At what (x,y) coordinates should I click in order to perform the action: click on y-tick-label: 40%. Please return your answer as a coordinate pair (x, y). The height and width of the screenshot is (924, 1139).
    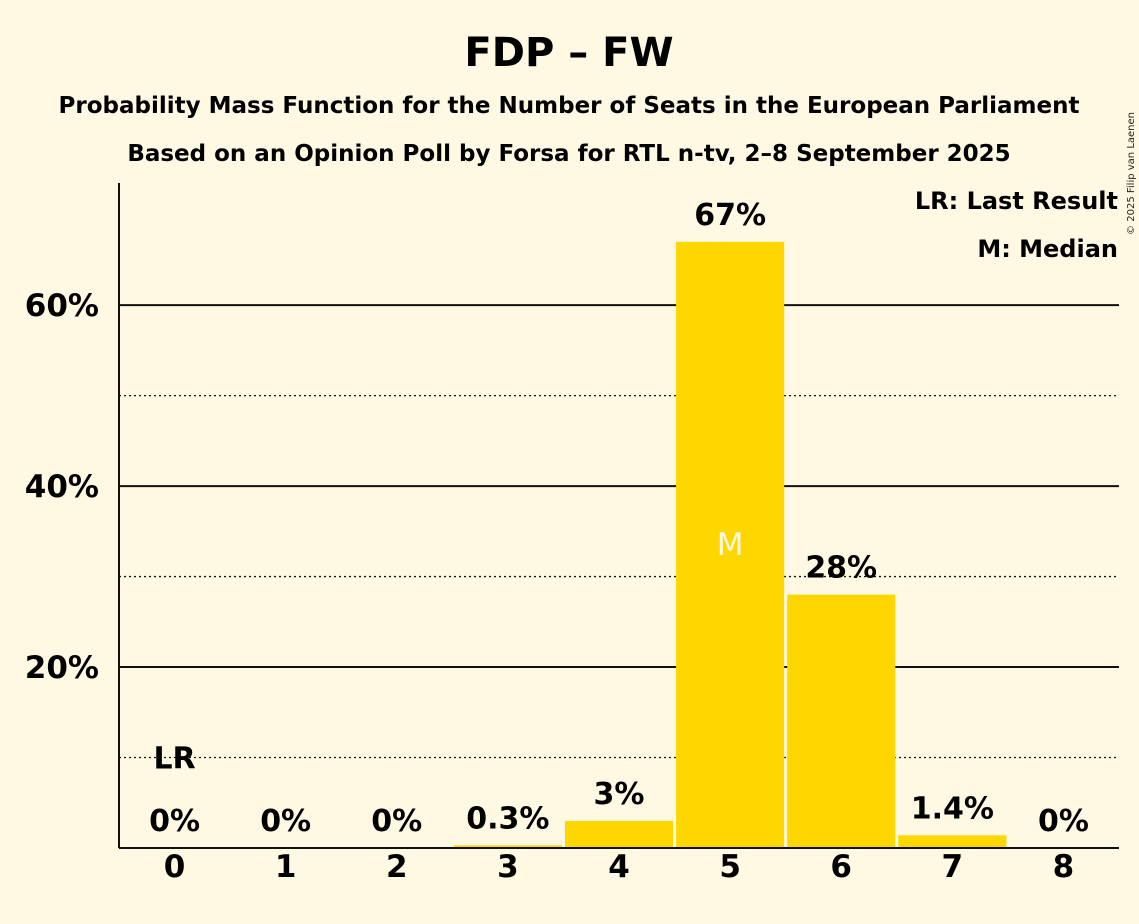
    Looking at the image, I should click on (62, 487).